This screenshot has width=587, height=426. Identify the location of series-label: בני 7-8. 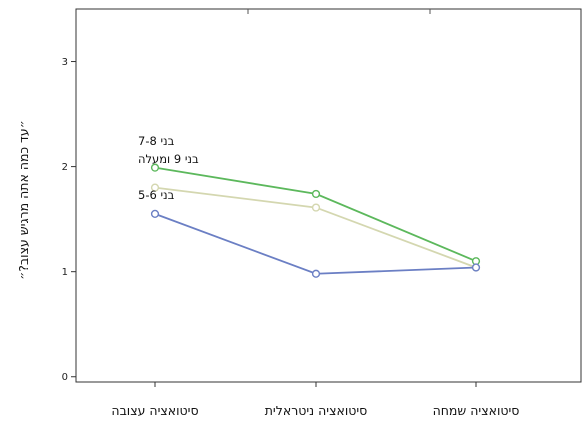
(156, 141).